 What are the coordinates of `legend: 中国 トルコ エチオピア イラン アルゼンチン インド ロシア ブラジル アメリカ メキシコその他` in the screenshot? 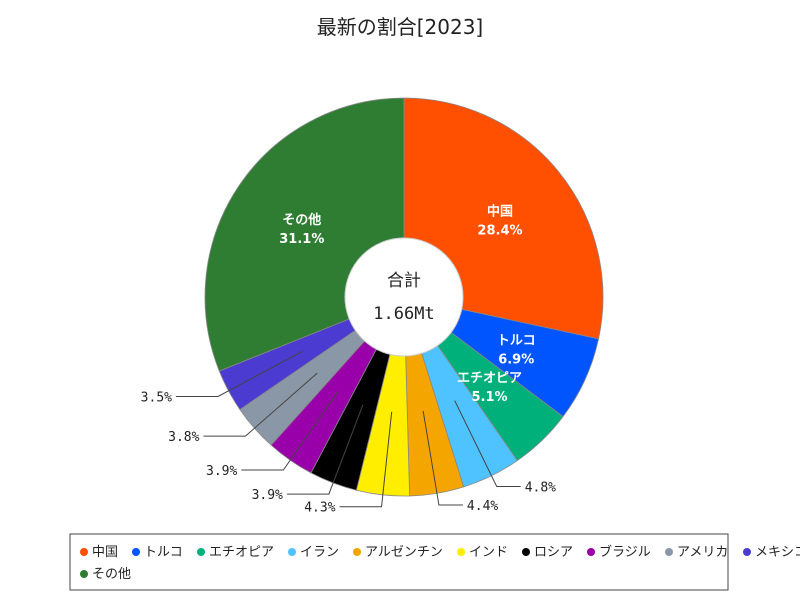 It's located at (434, 562).